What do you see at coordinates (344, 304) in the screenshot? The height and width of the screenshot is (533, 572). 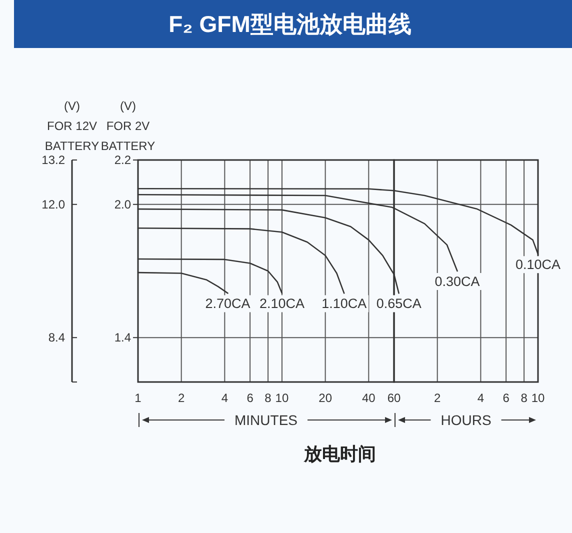 I see `series-label: 1.10CA` at bounding box center [344, 304].